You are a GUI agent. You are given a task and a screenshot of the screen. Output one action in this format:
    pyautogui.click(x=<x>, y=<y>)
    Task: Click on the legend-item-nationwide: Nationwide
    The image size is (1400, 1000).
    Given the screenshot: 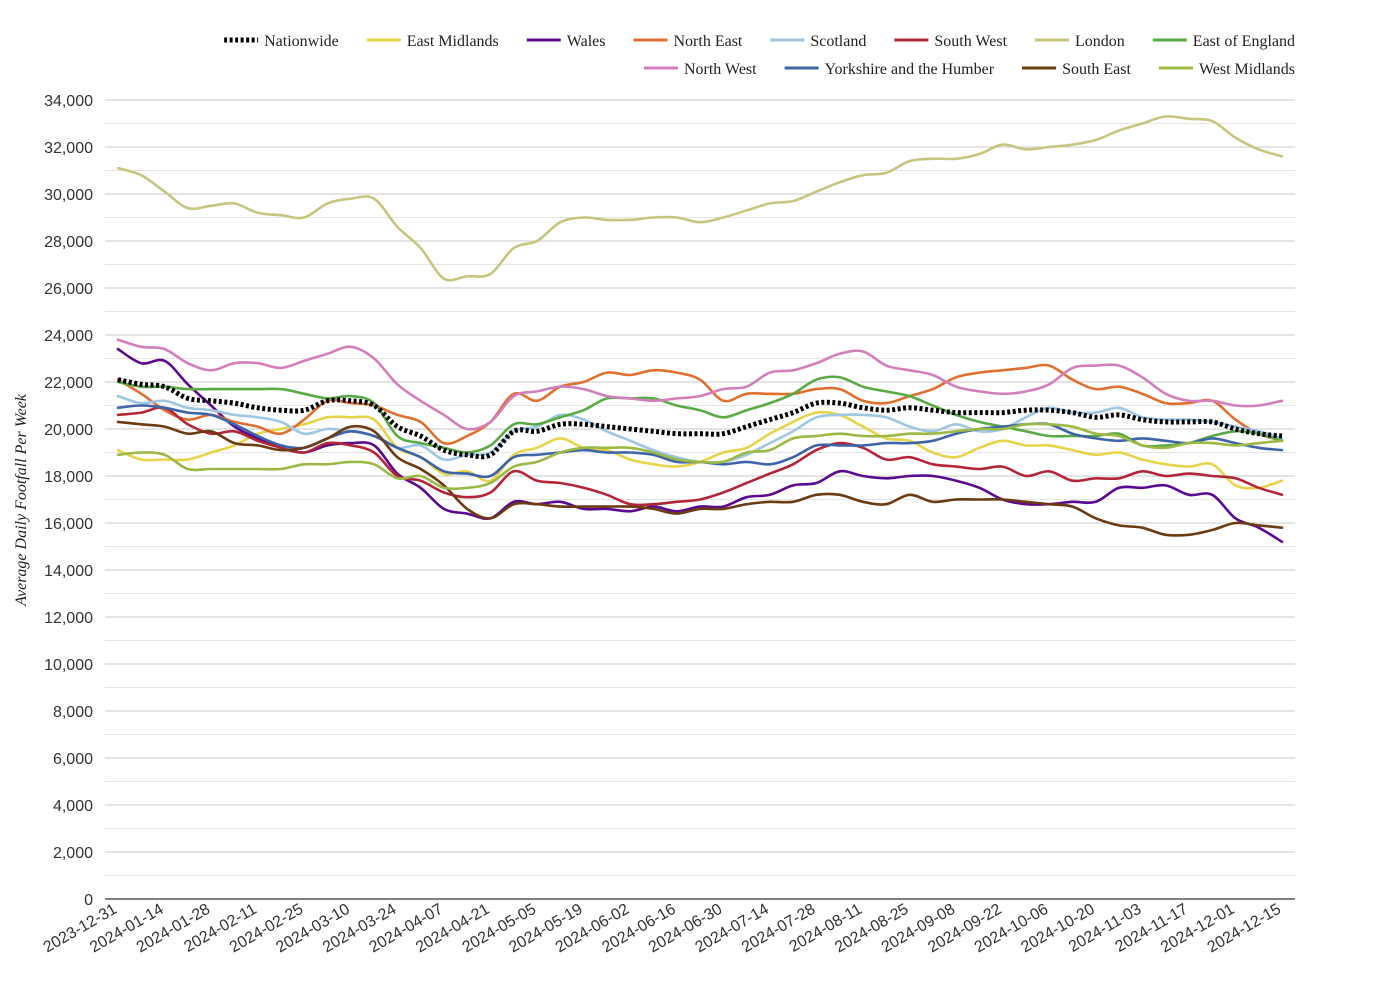 What is the action you would take?
    pyautogui.click(x=281, y=41)
    